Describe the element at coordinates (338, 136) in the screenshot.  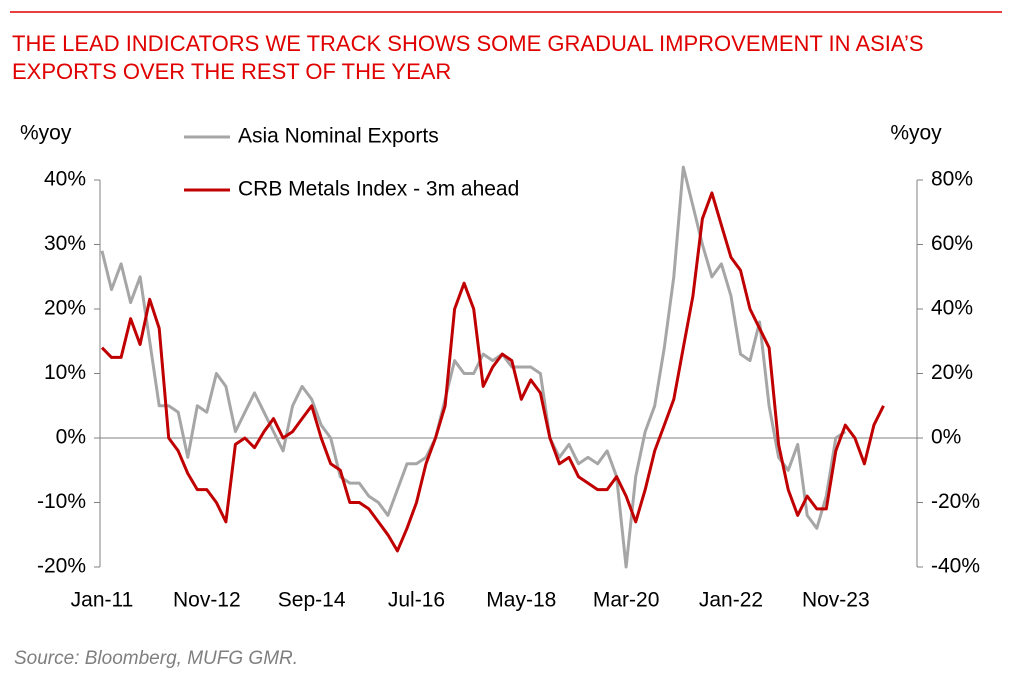
I see `legend-label: Asia Nominal Exports` at that location.